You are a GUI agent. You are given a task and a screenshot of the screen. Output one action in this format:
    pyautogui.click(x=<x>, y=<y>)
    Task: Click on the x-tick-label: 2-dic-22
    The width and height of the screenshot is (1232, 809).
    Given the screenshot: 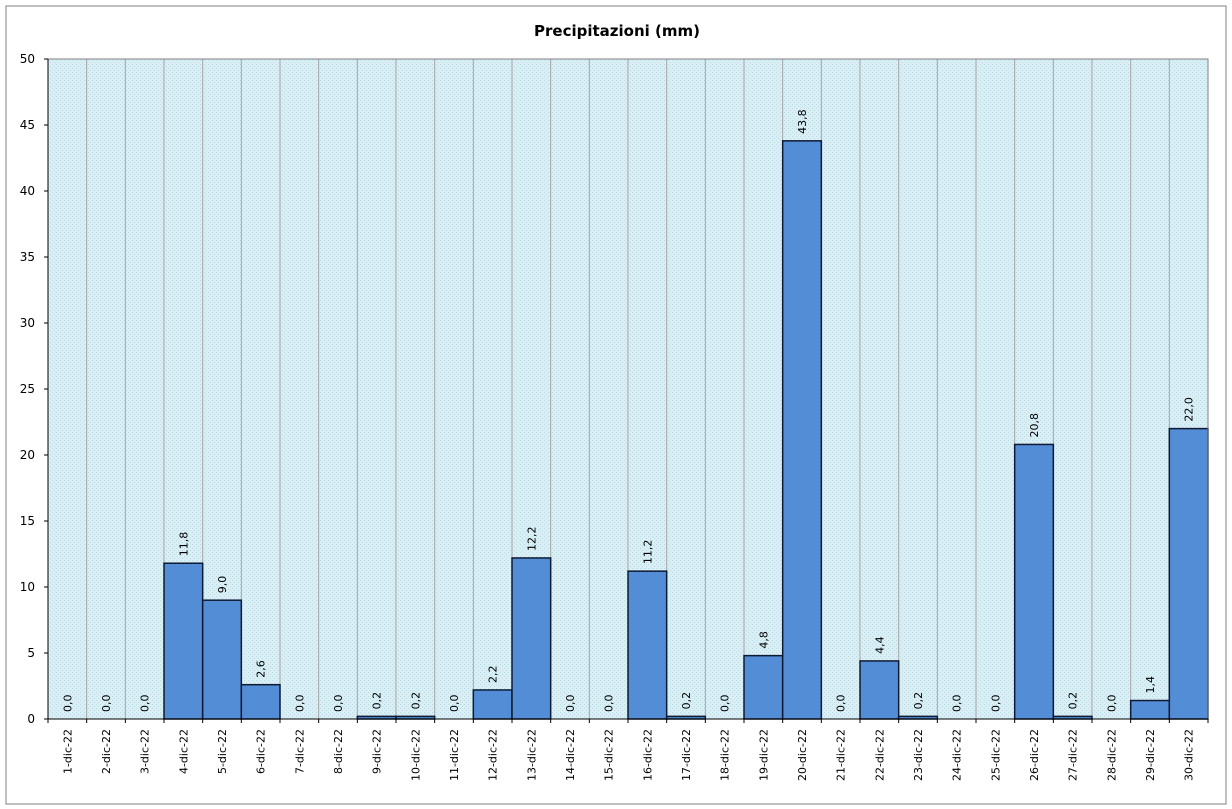 What is the action you would take?
    pyautogui.click(x=106, y=751)
    